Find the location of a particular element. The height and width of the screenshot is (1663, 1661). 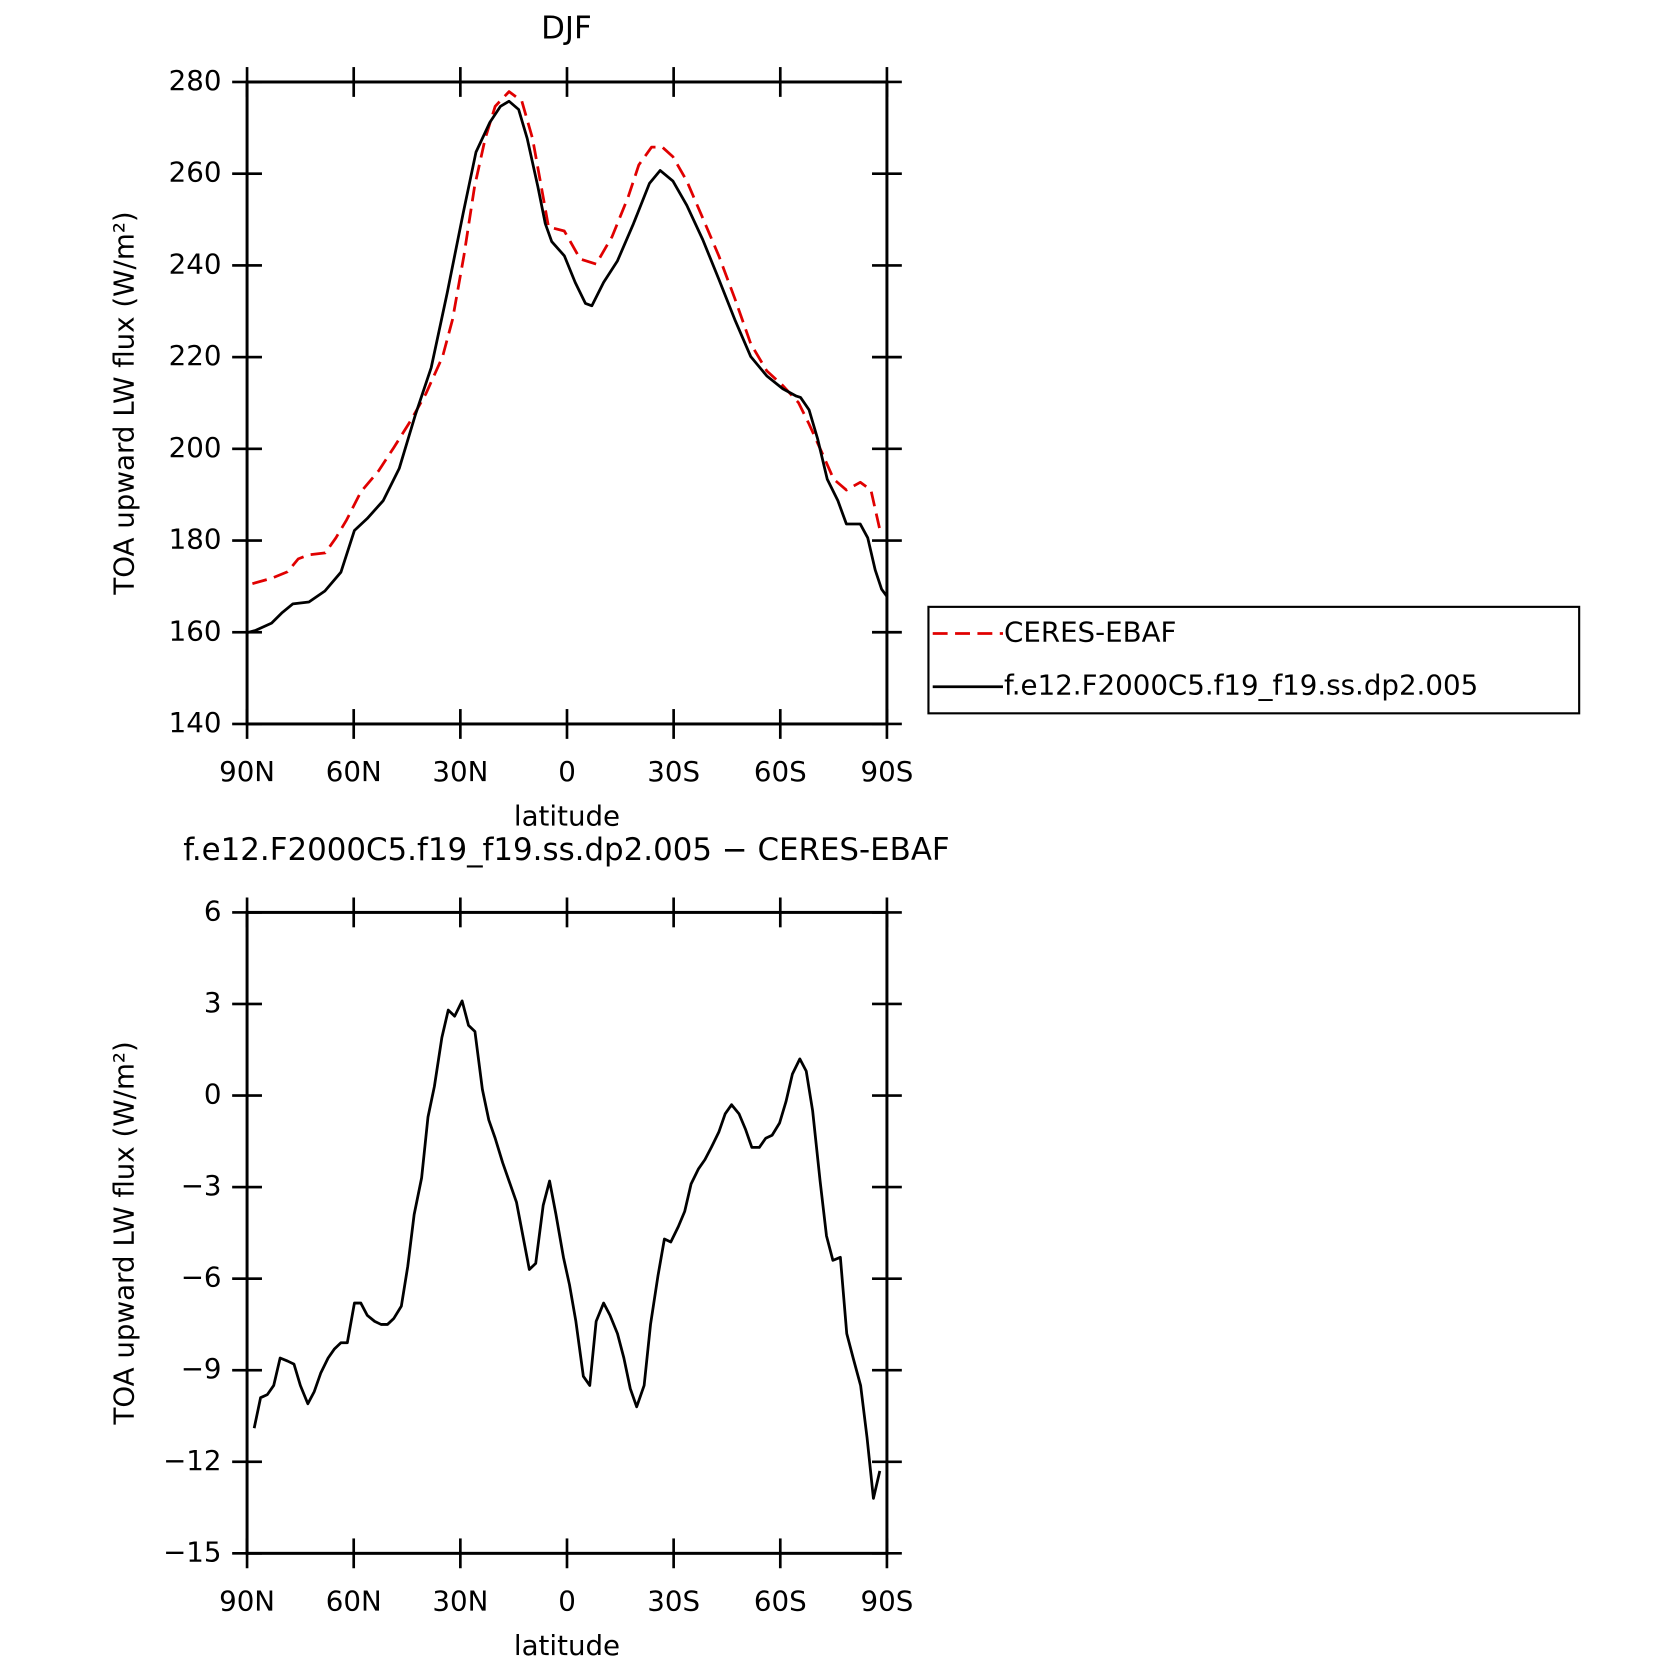

y-tick-label: 3 is located at coordinates (213, 1002).